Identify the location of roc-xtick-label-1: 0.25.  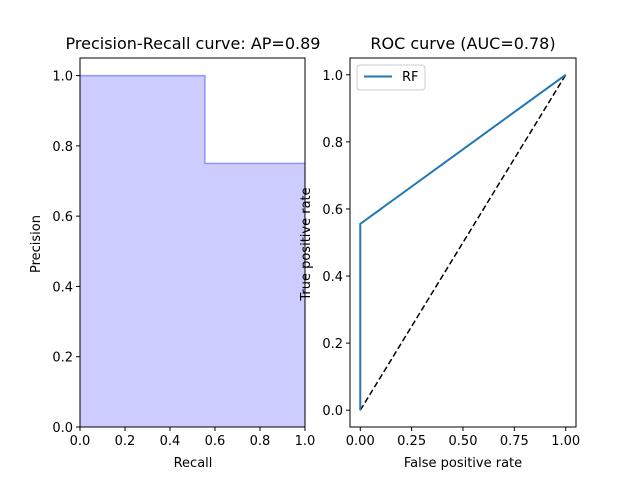
(411, 441).